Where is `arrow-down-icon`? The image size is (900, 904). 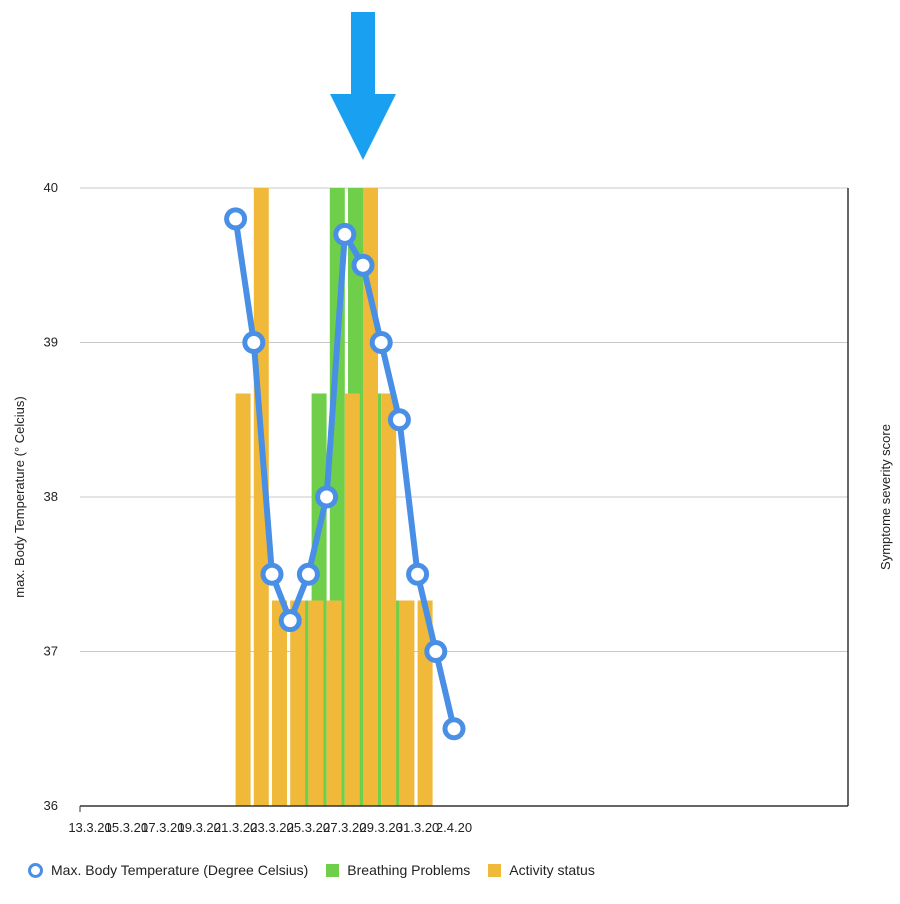
arrow-down-icon is located at coordinates (363, 127).